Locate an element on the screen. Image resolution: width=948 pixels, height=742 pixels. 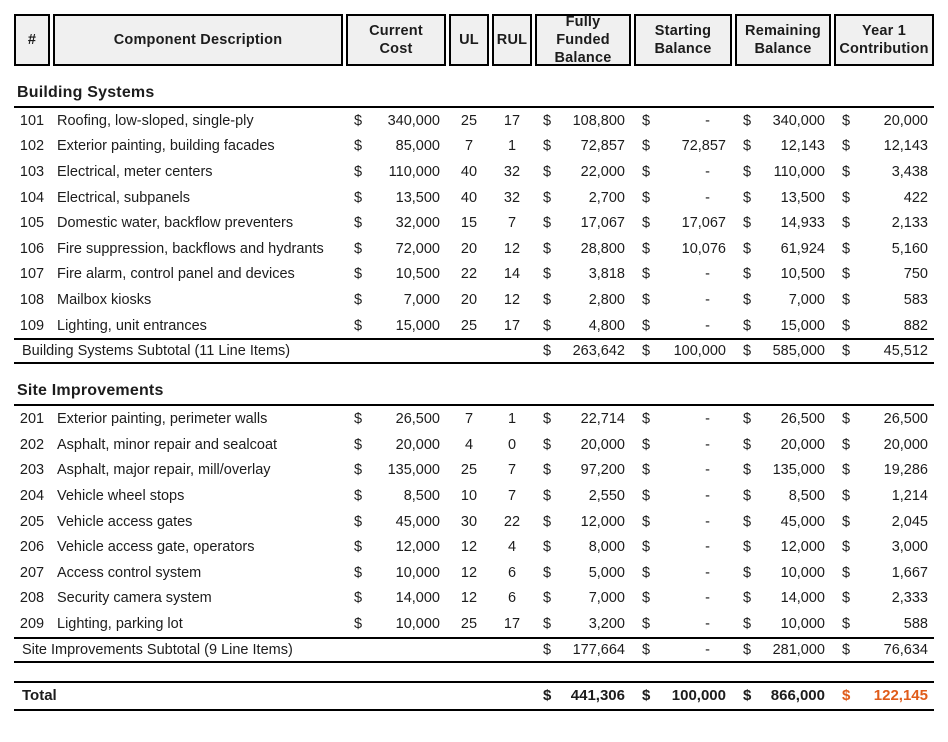
cell-current-cost: $10,000 is located at coordinates (396, 573).